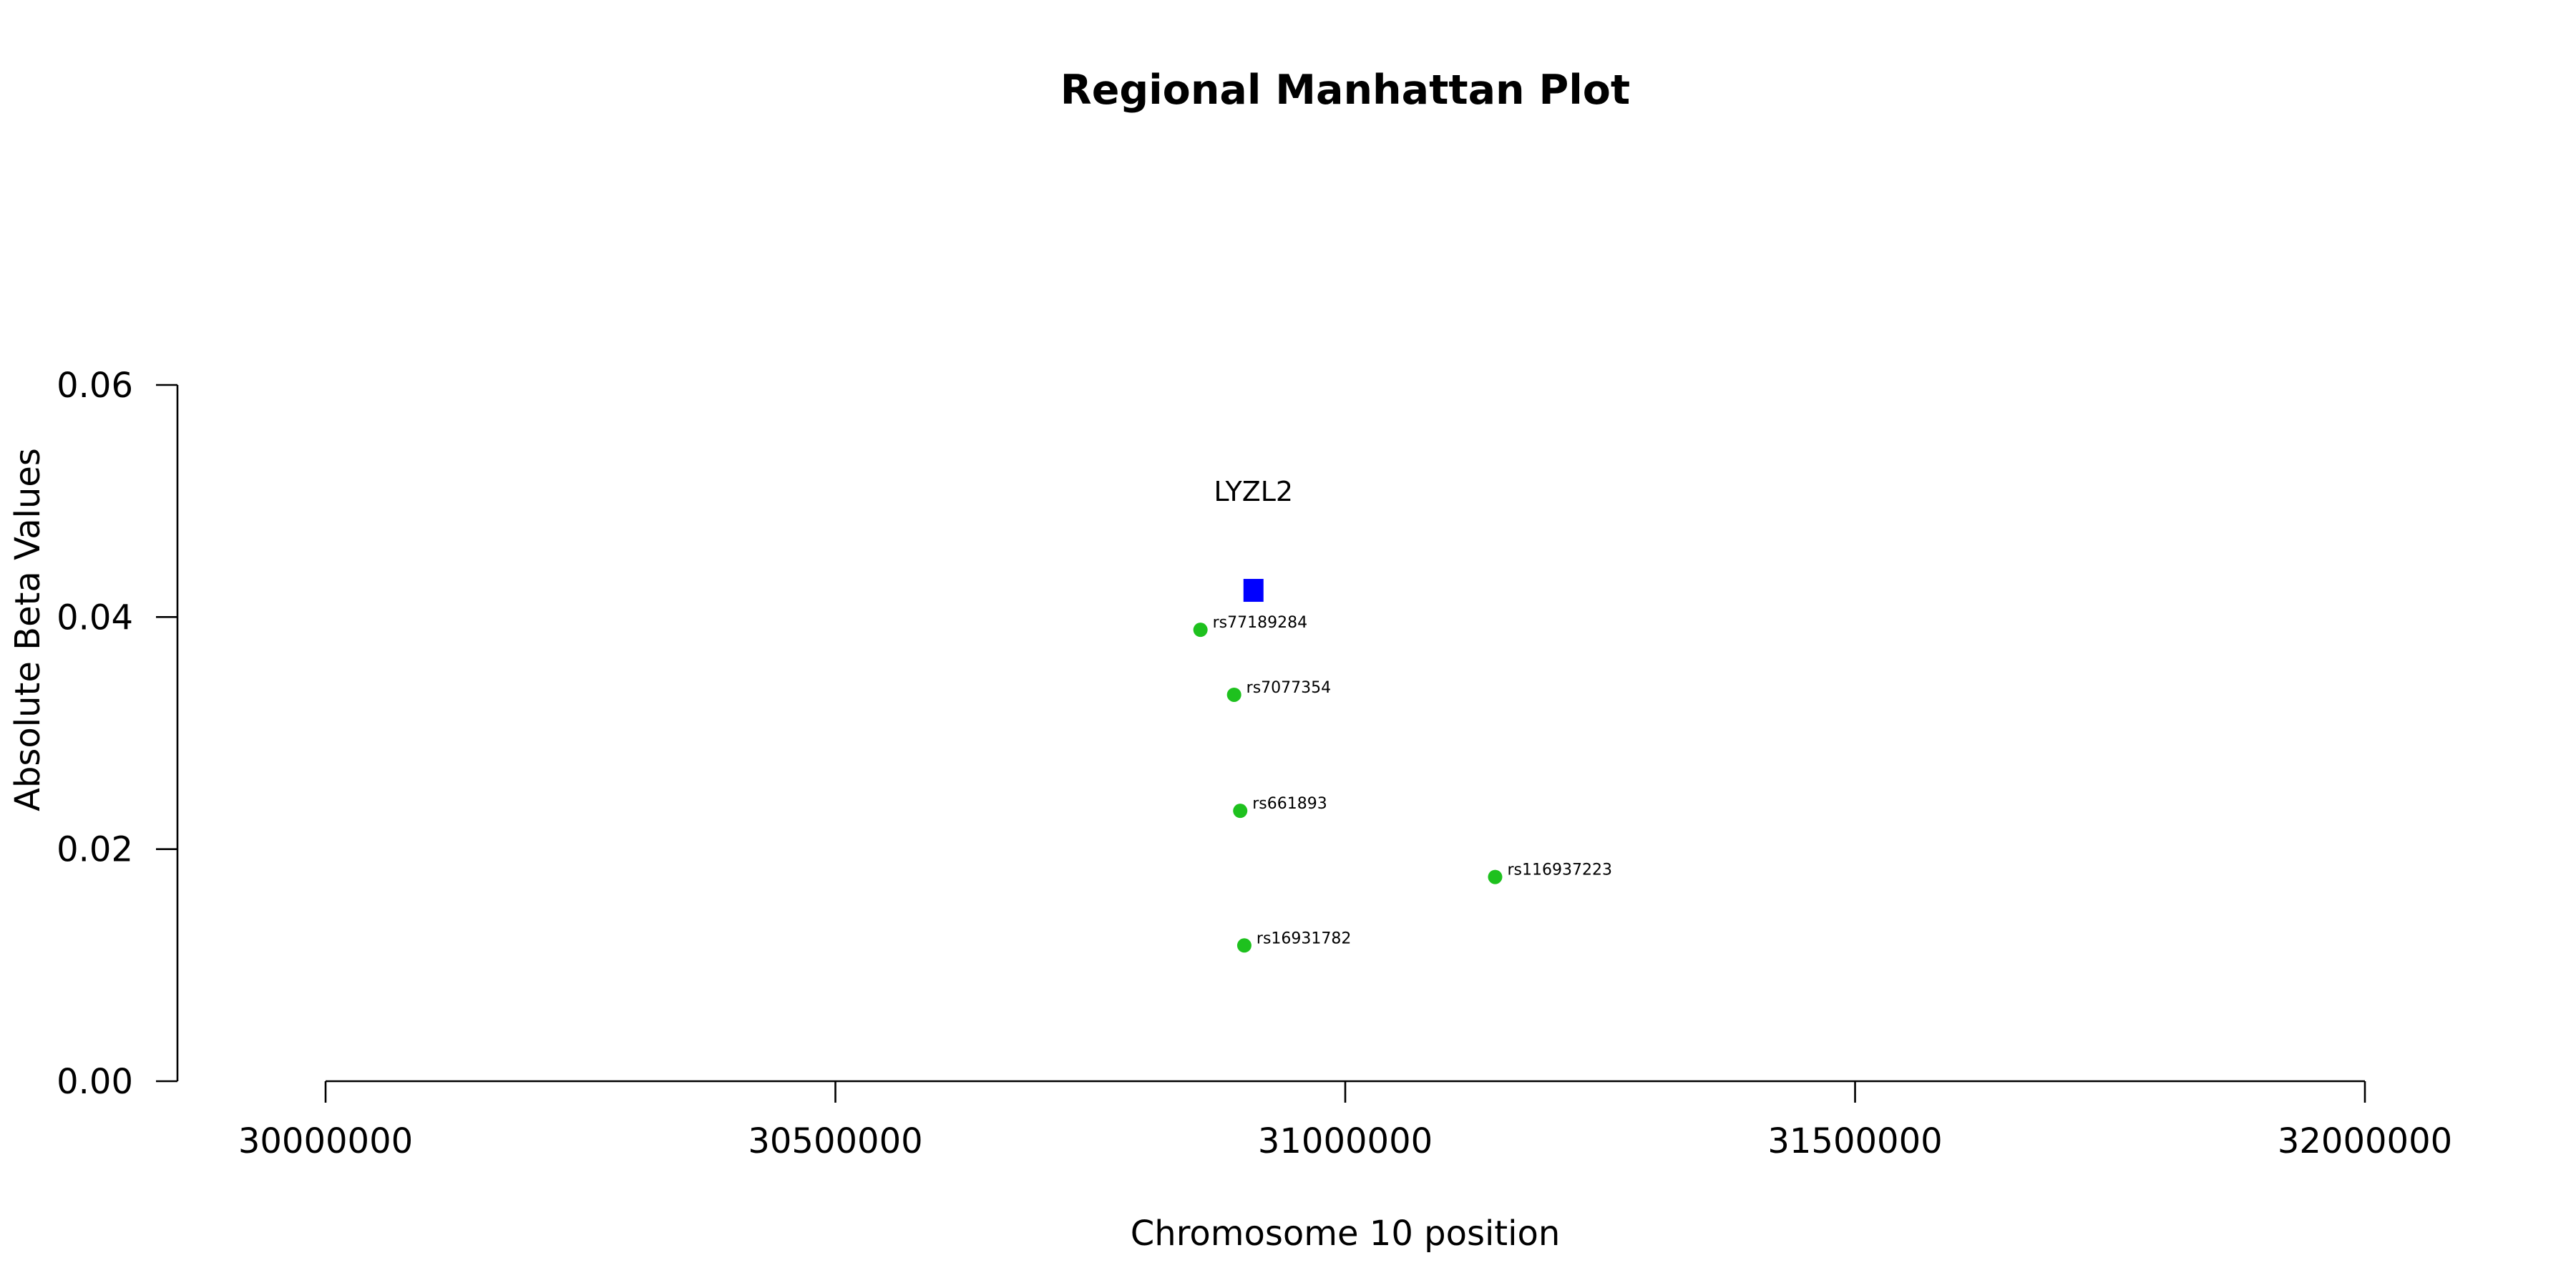 The width and height of the screenshot is (2576, 1288). Describe the element at coordinates (1854, 1141) in the screenshot. I see `x-tick-label: 31500000` at that location.